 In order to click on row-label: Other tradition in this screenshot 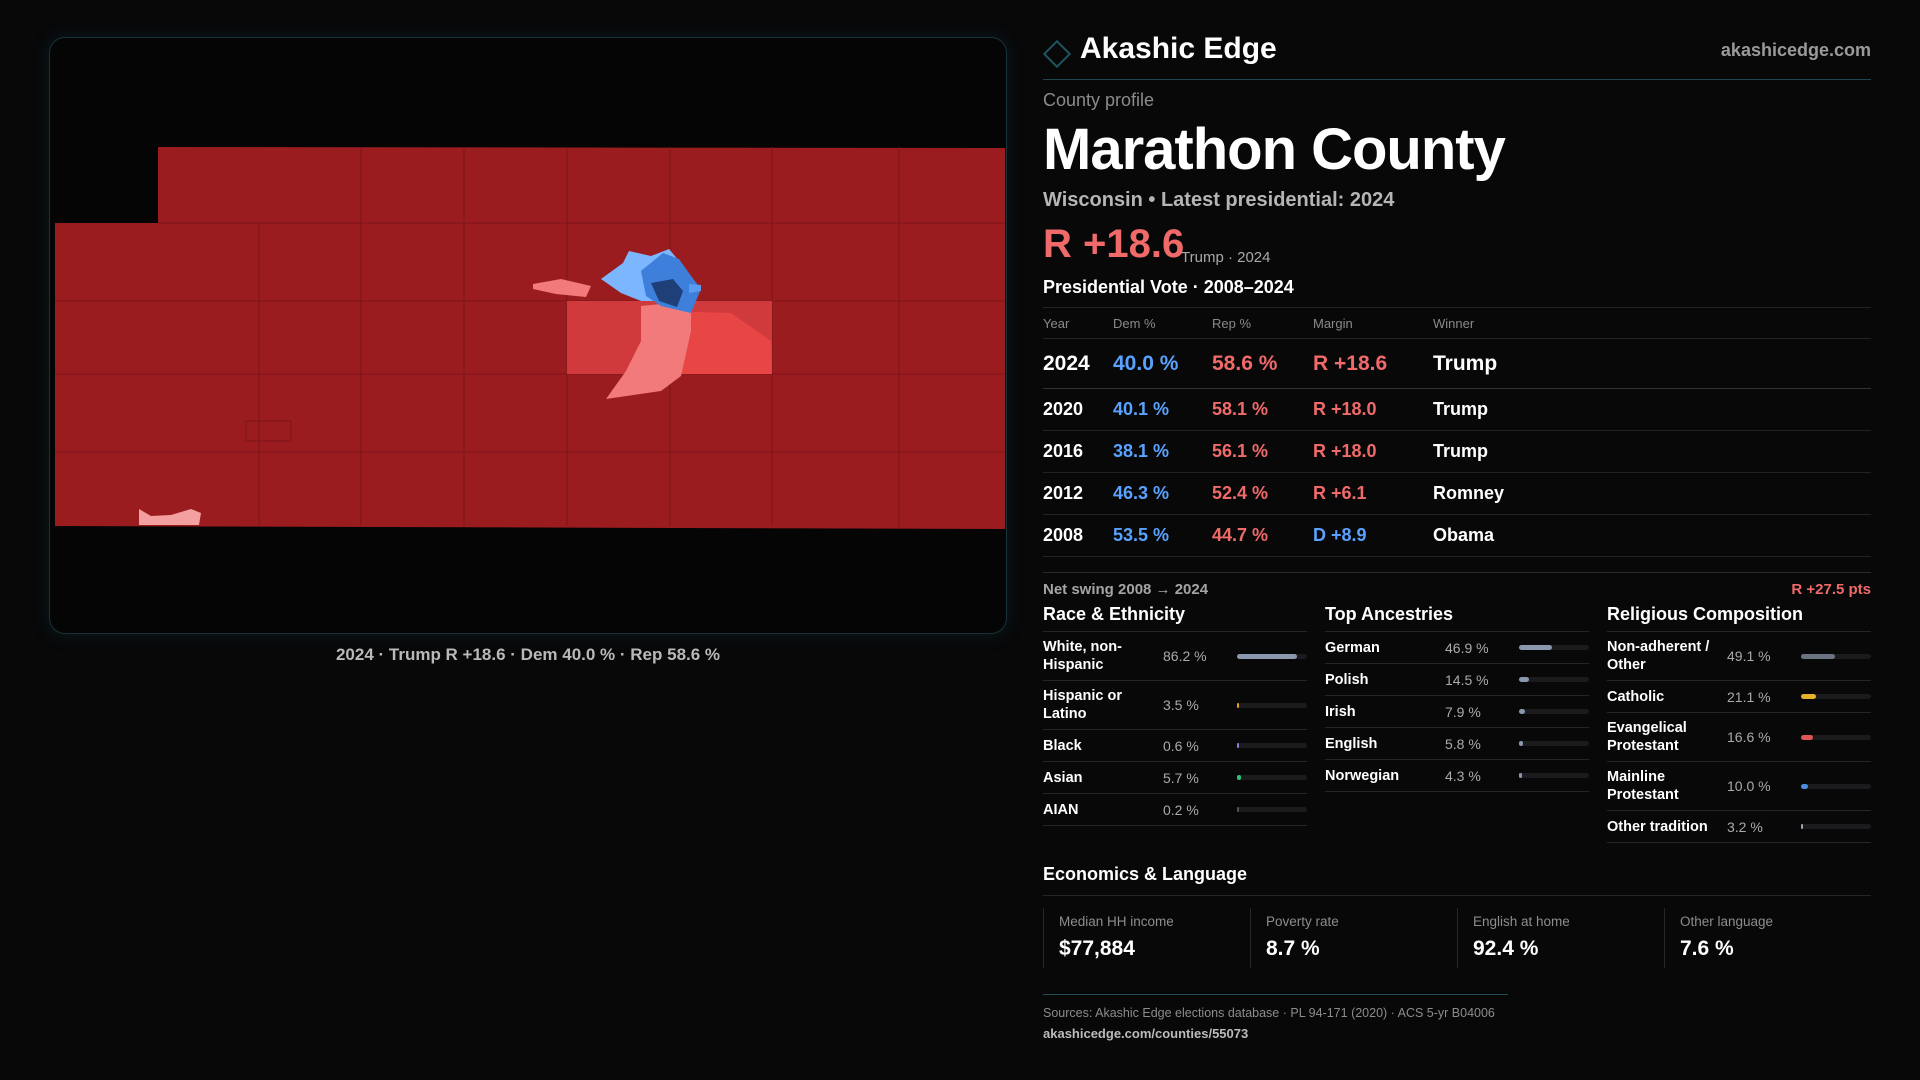, I will do `click(1657, 826)`.